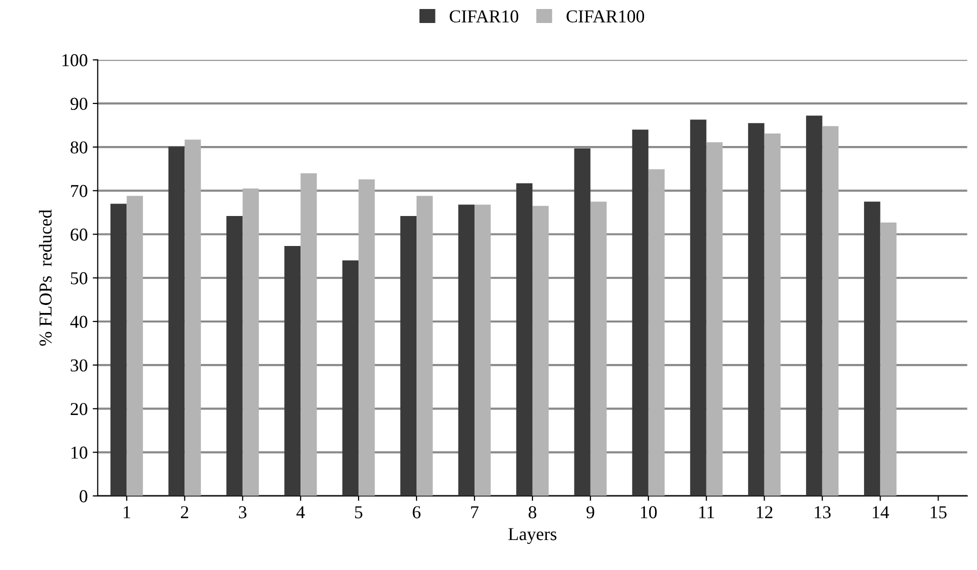 The height and width of the screenshot is (570, 977). What do you see at coordinates (474, 512) in the screenshot?
I see `x-tick-label: 7` at bounding box center [474, 512].